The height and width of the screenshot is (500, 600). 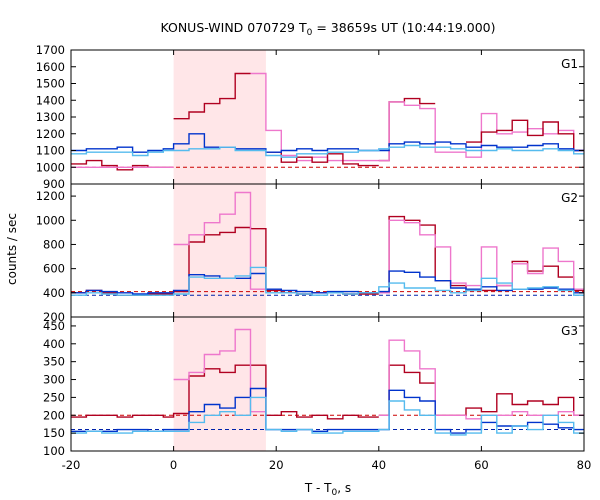 What do you see at coordinates (12, 249) in the screenshot?
I see `y-axis-title: counts / sec` at bounding box center [12, 249].